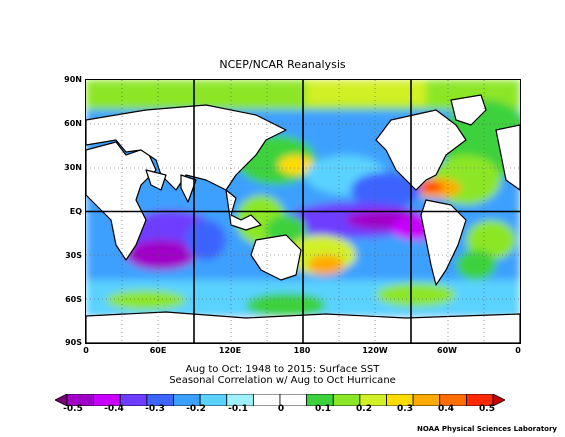 Image resolution: width=565 pixels, height=437 pixels. I want to click on colorbar-label-p05: 0.5, so click(487, 409).